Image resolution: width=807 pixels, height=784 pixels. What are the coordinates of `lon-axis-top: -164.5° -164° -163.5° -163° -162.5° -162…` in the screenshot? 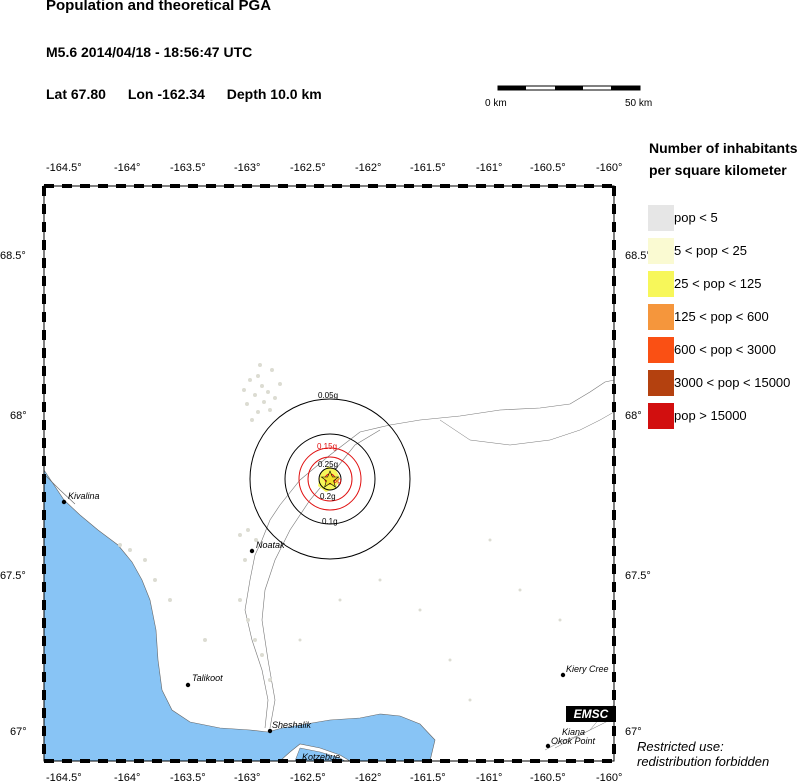 It's located at (334, 168).